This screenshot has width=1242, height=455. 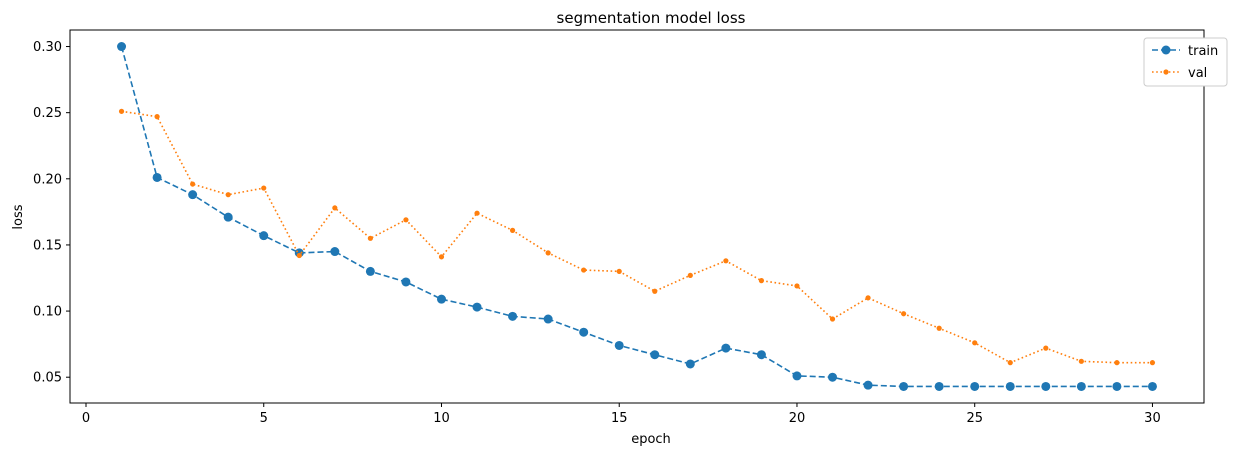 What do you see at coordinates (1203, 51) in the screenshot?
I see `legend-train-label: train` at bounding box center [1203, 51].